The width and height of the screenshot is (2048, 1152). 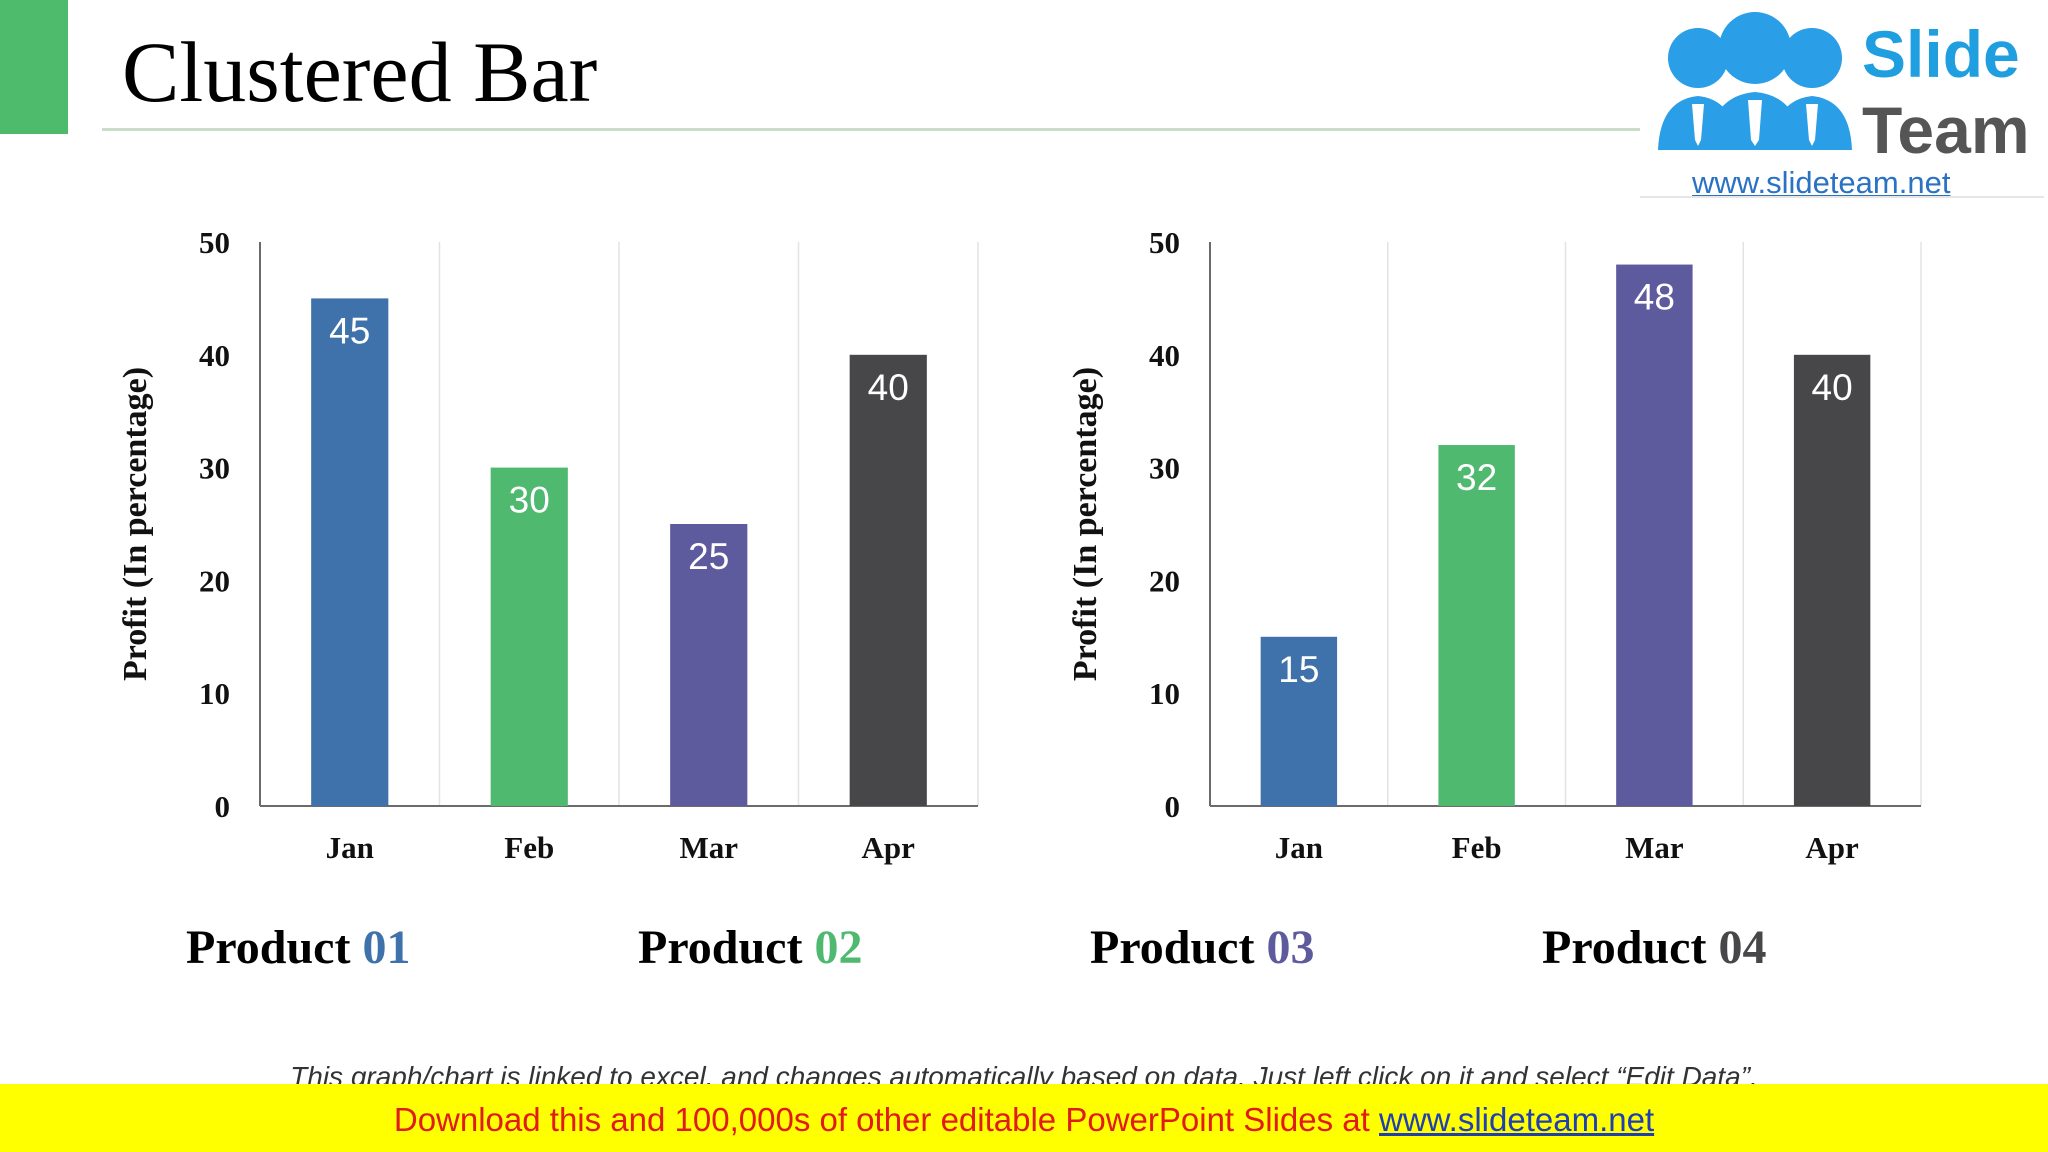 I want to click on product-label-04: Product 04, so click(x=1654, y=948).